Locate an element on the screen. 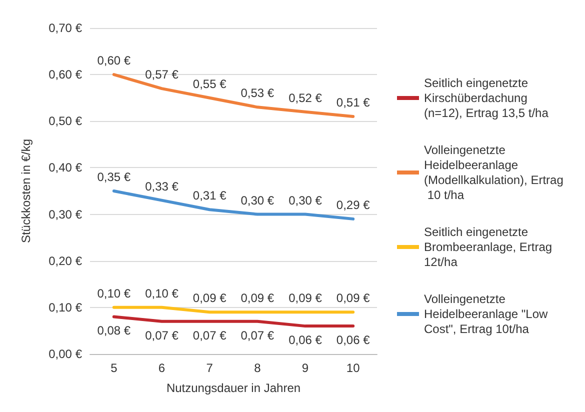 This screenshot has width=585, height=412. legend-label: Seitlich eingenetzte Brombeeranlage, Ertrag 12t/ha is located at coordinates (490, 247).